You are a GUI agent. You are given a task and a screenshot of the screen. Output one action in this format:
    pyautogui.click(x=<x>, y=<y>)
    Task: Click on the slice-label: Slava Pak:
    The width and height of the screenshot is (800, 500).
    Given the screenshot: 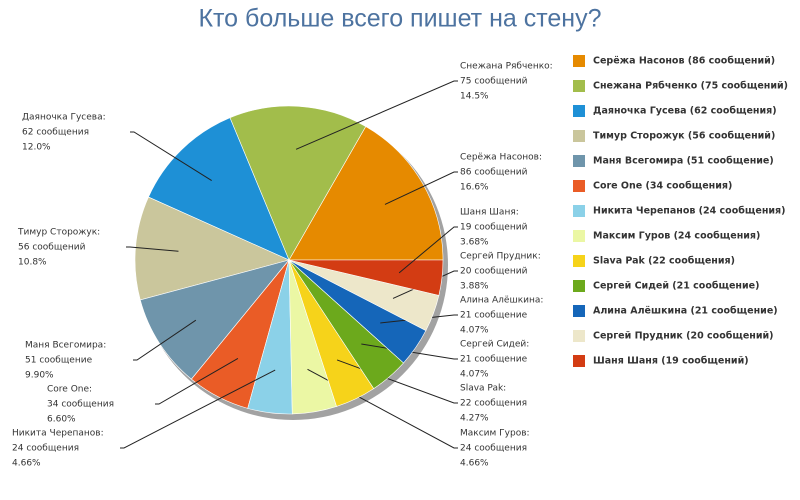 What is the action you would take?
    pyautogui.click(x=483, y=389)
    